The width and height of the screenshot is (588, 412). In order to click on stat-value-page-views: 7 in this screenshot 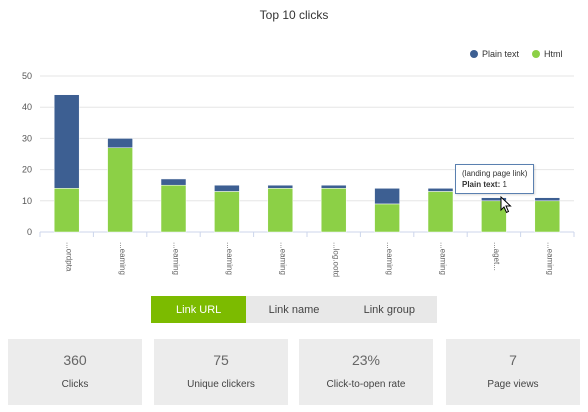, I will do `click(513, 360)`.